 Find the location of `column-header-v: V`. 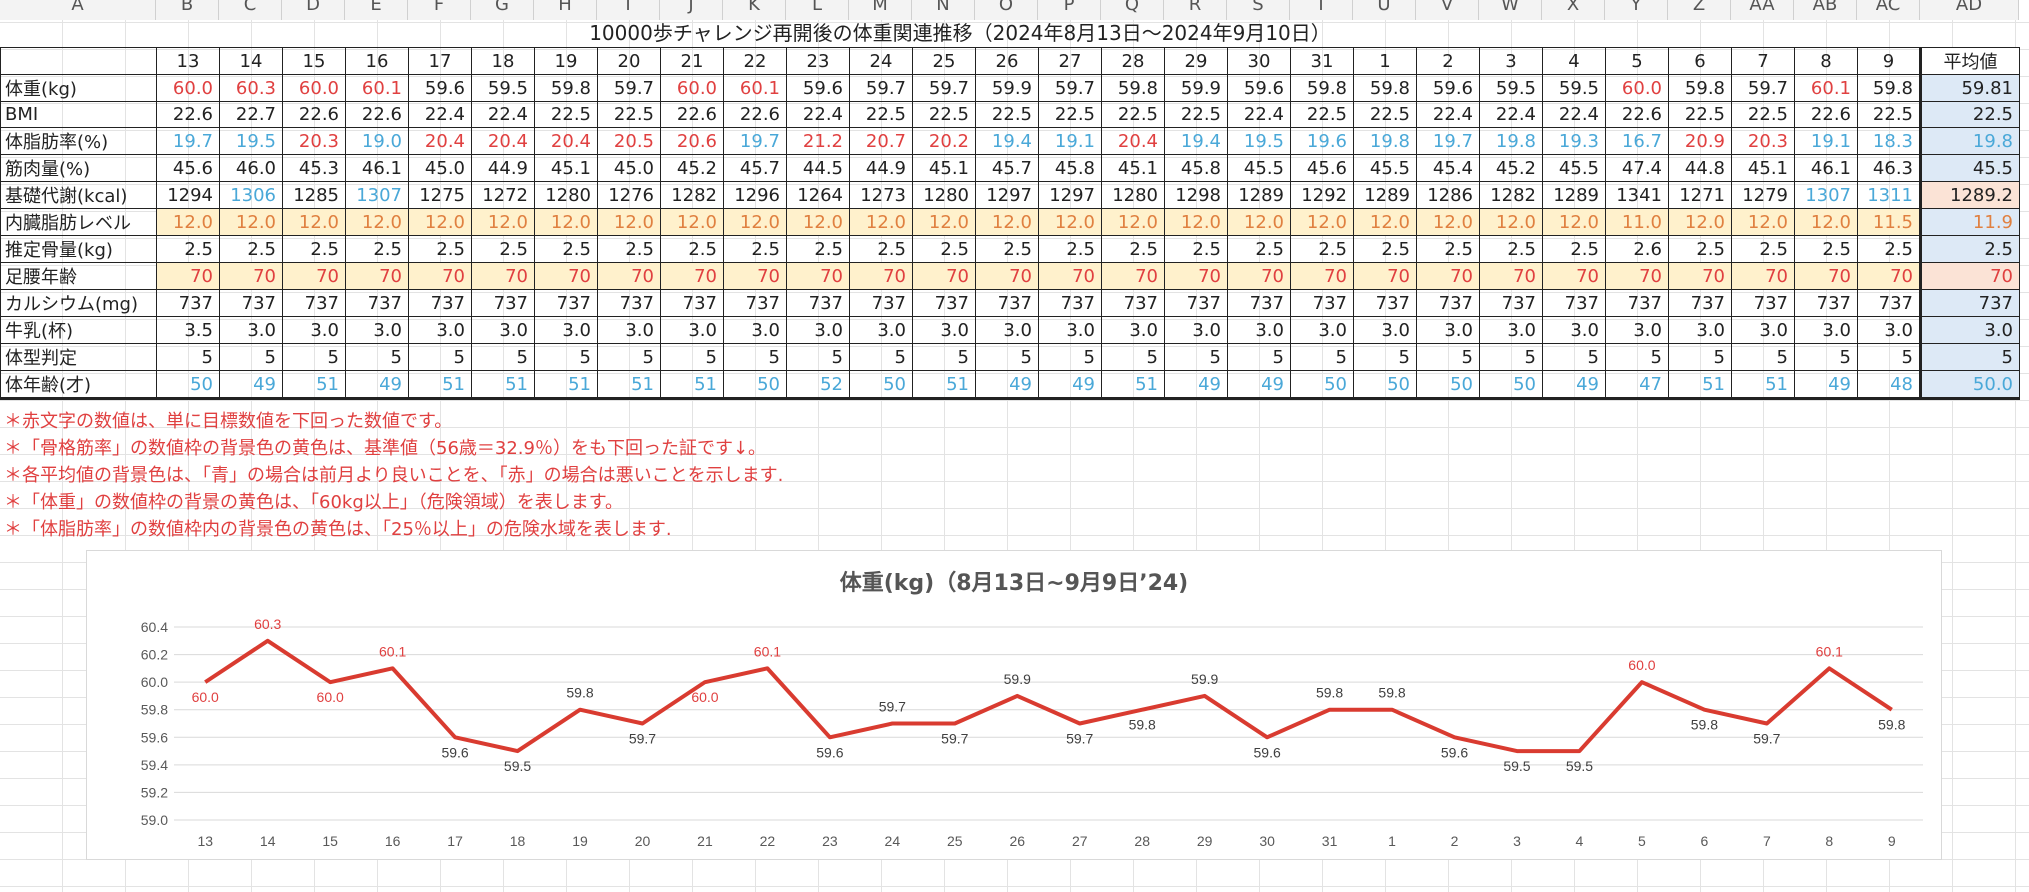

column-header-v: V is located at coordinates (1447, 10).